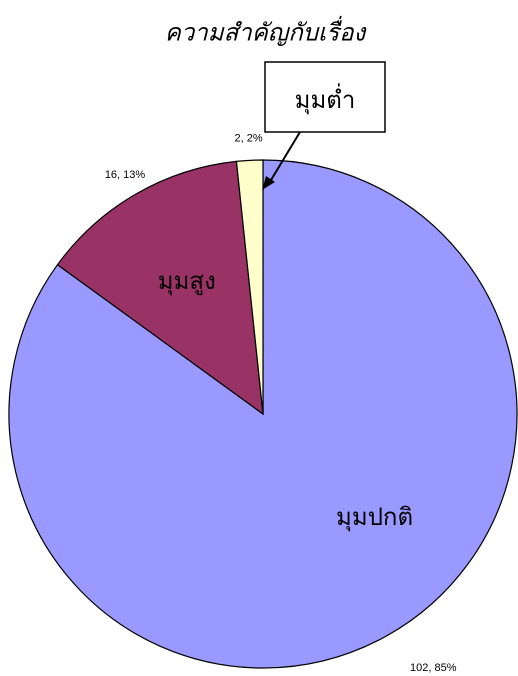 This screenshot has height=676, width=518. I want to click on category-label: มุมสูง, so click(187, 281).